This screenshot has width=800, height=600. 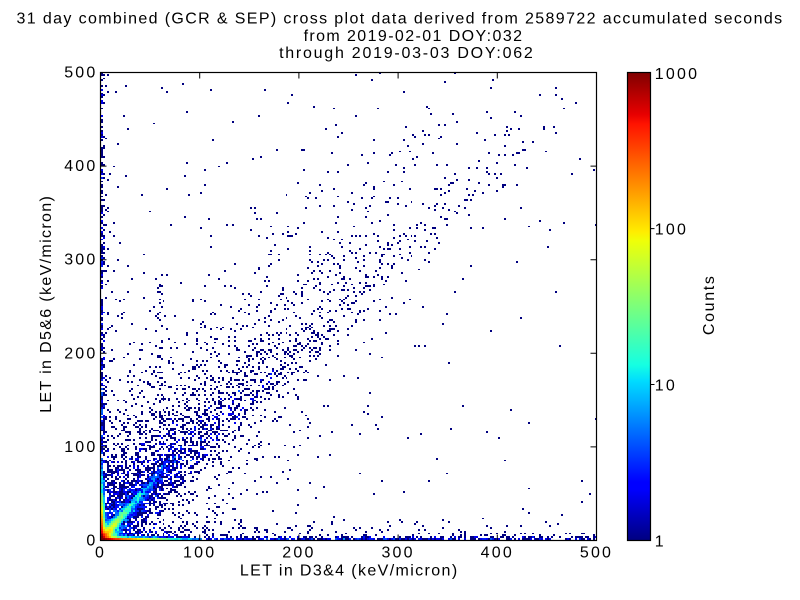 What do you see at coordinates (709, 304) in the screenshot?
I see `svg-text: Counts` at bounding box center [709, 304].